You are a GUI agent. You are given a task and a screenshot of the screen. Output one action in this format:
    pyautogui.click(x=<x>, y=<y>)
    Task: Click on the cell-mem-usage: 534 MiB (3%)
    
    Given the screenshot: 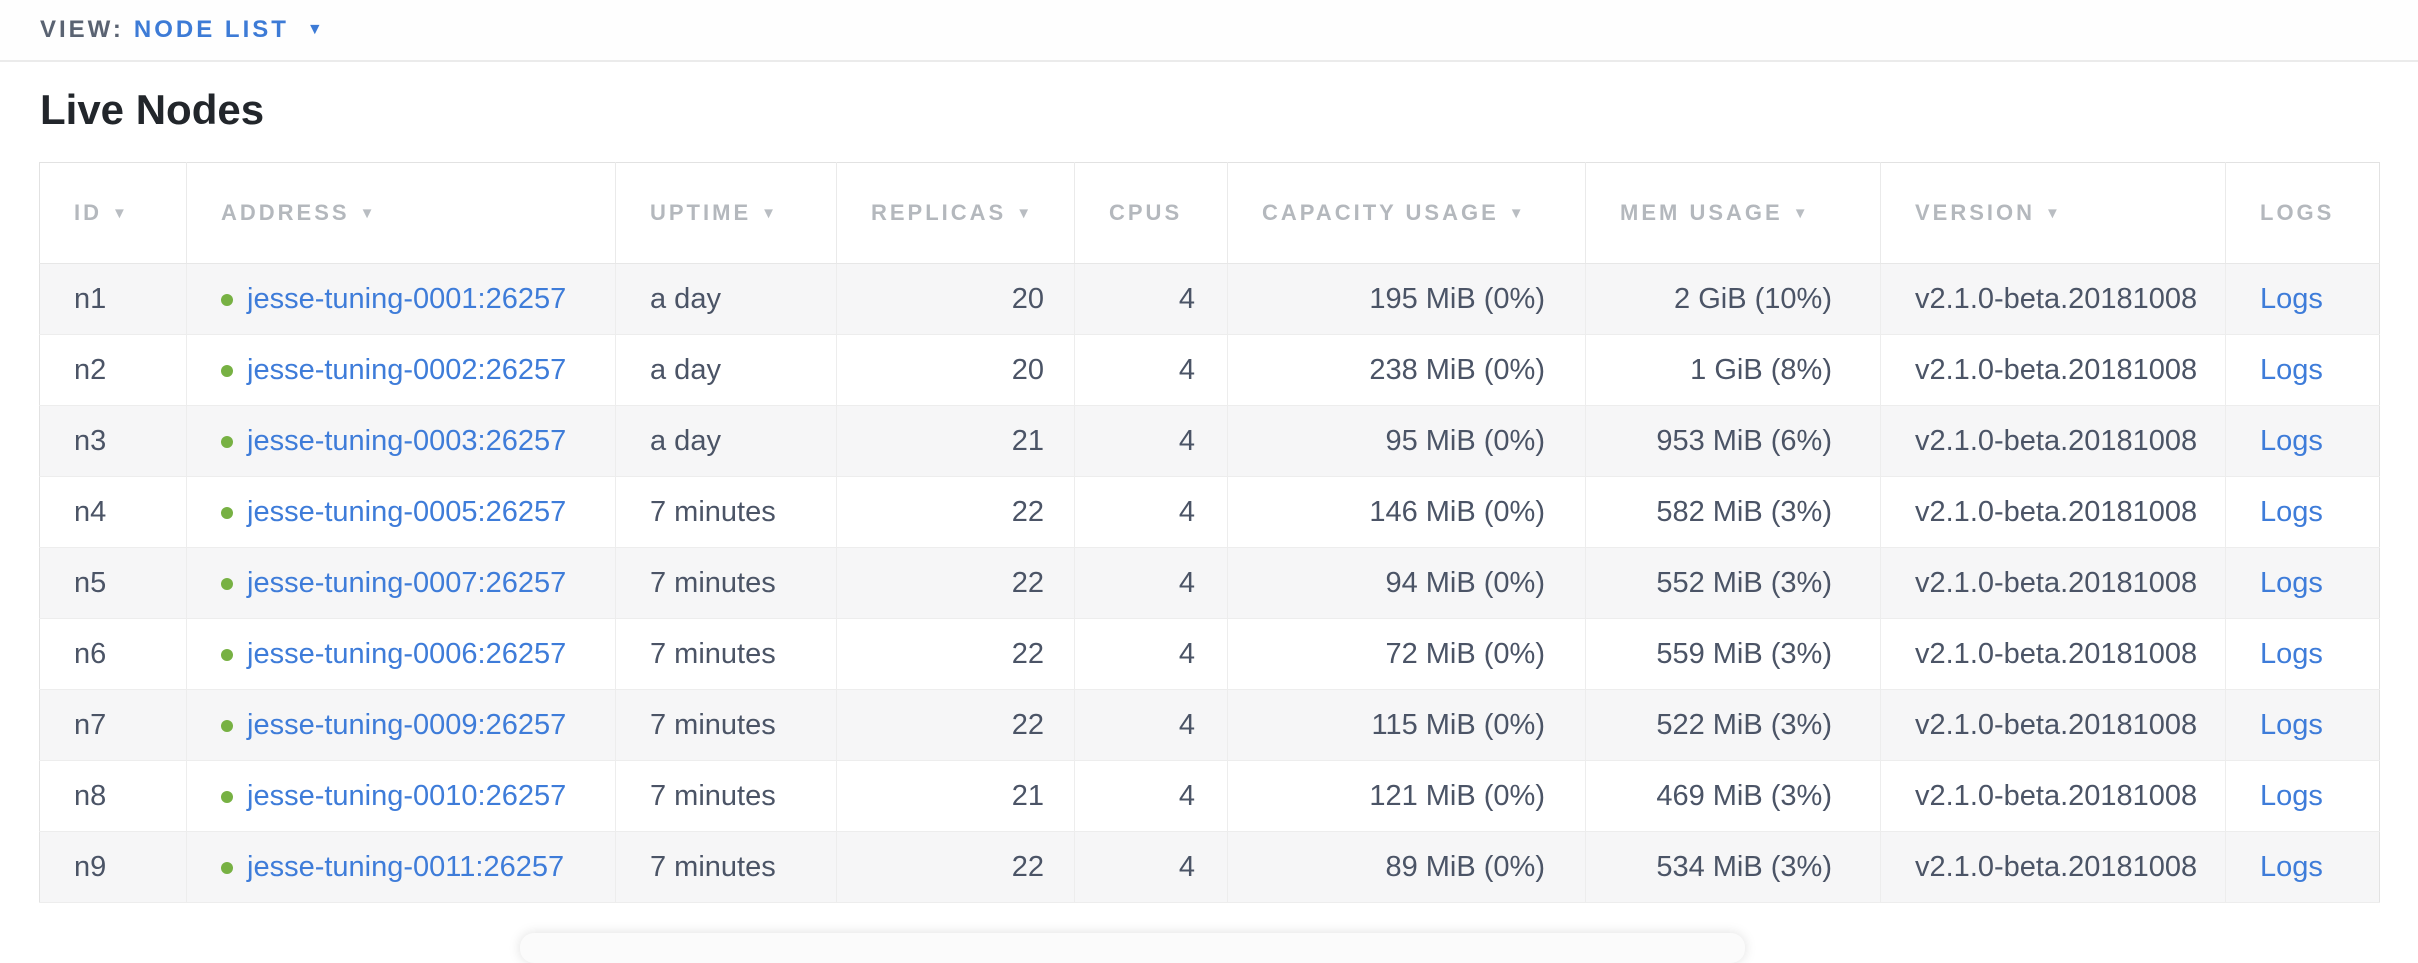 What is the action you would take?
    pyautogui.click(x=1733, y=867)
    